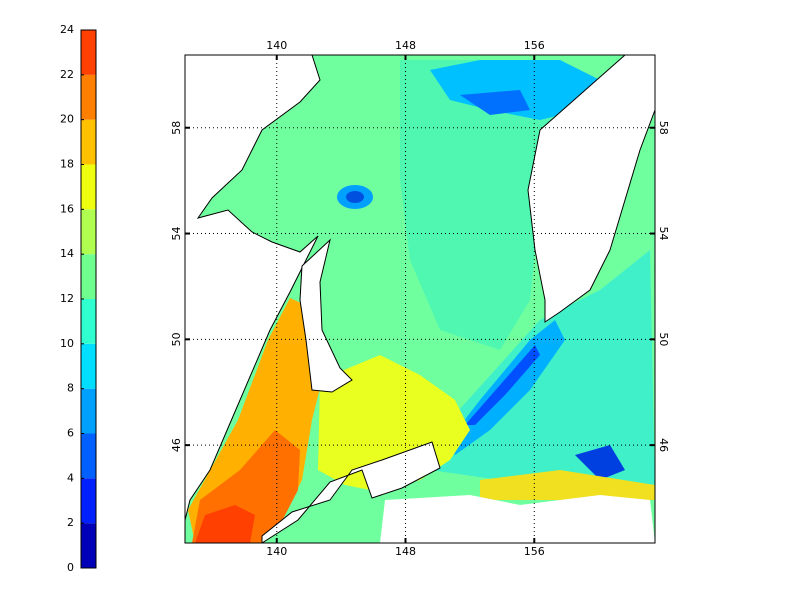  What do you see at coordinates (67, 119) in the screenshot?
I see `colorbar-tick-label: 20` at bounding box center [67, 119].